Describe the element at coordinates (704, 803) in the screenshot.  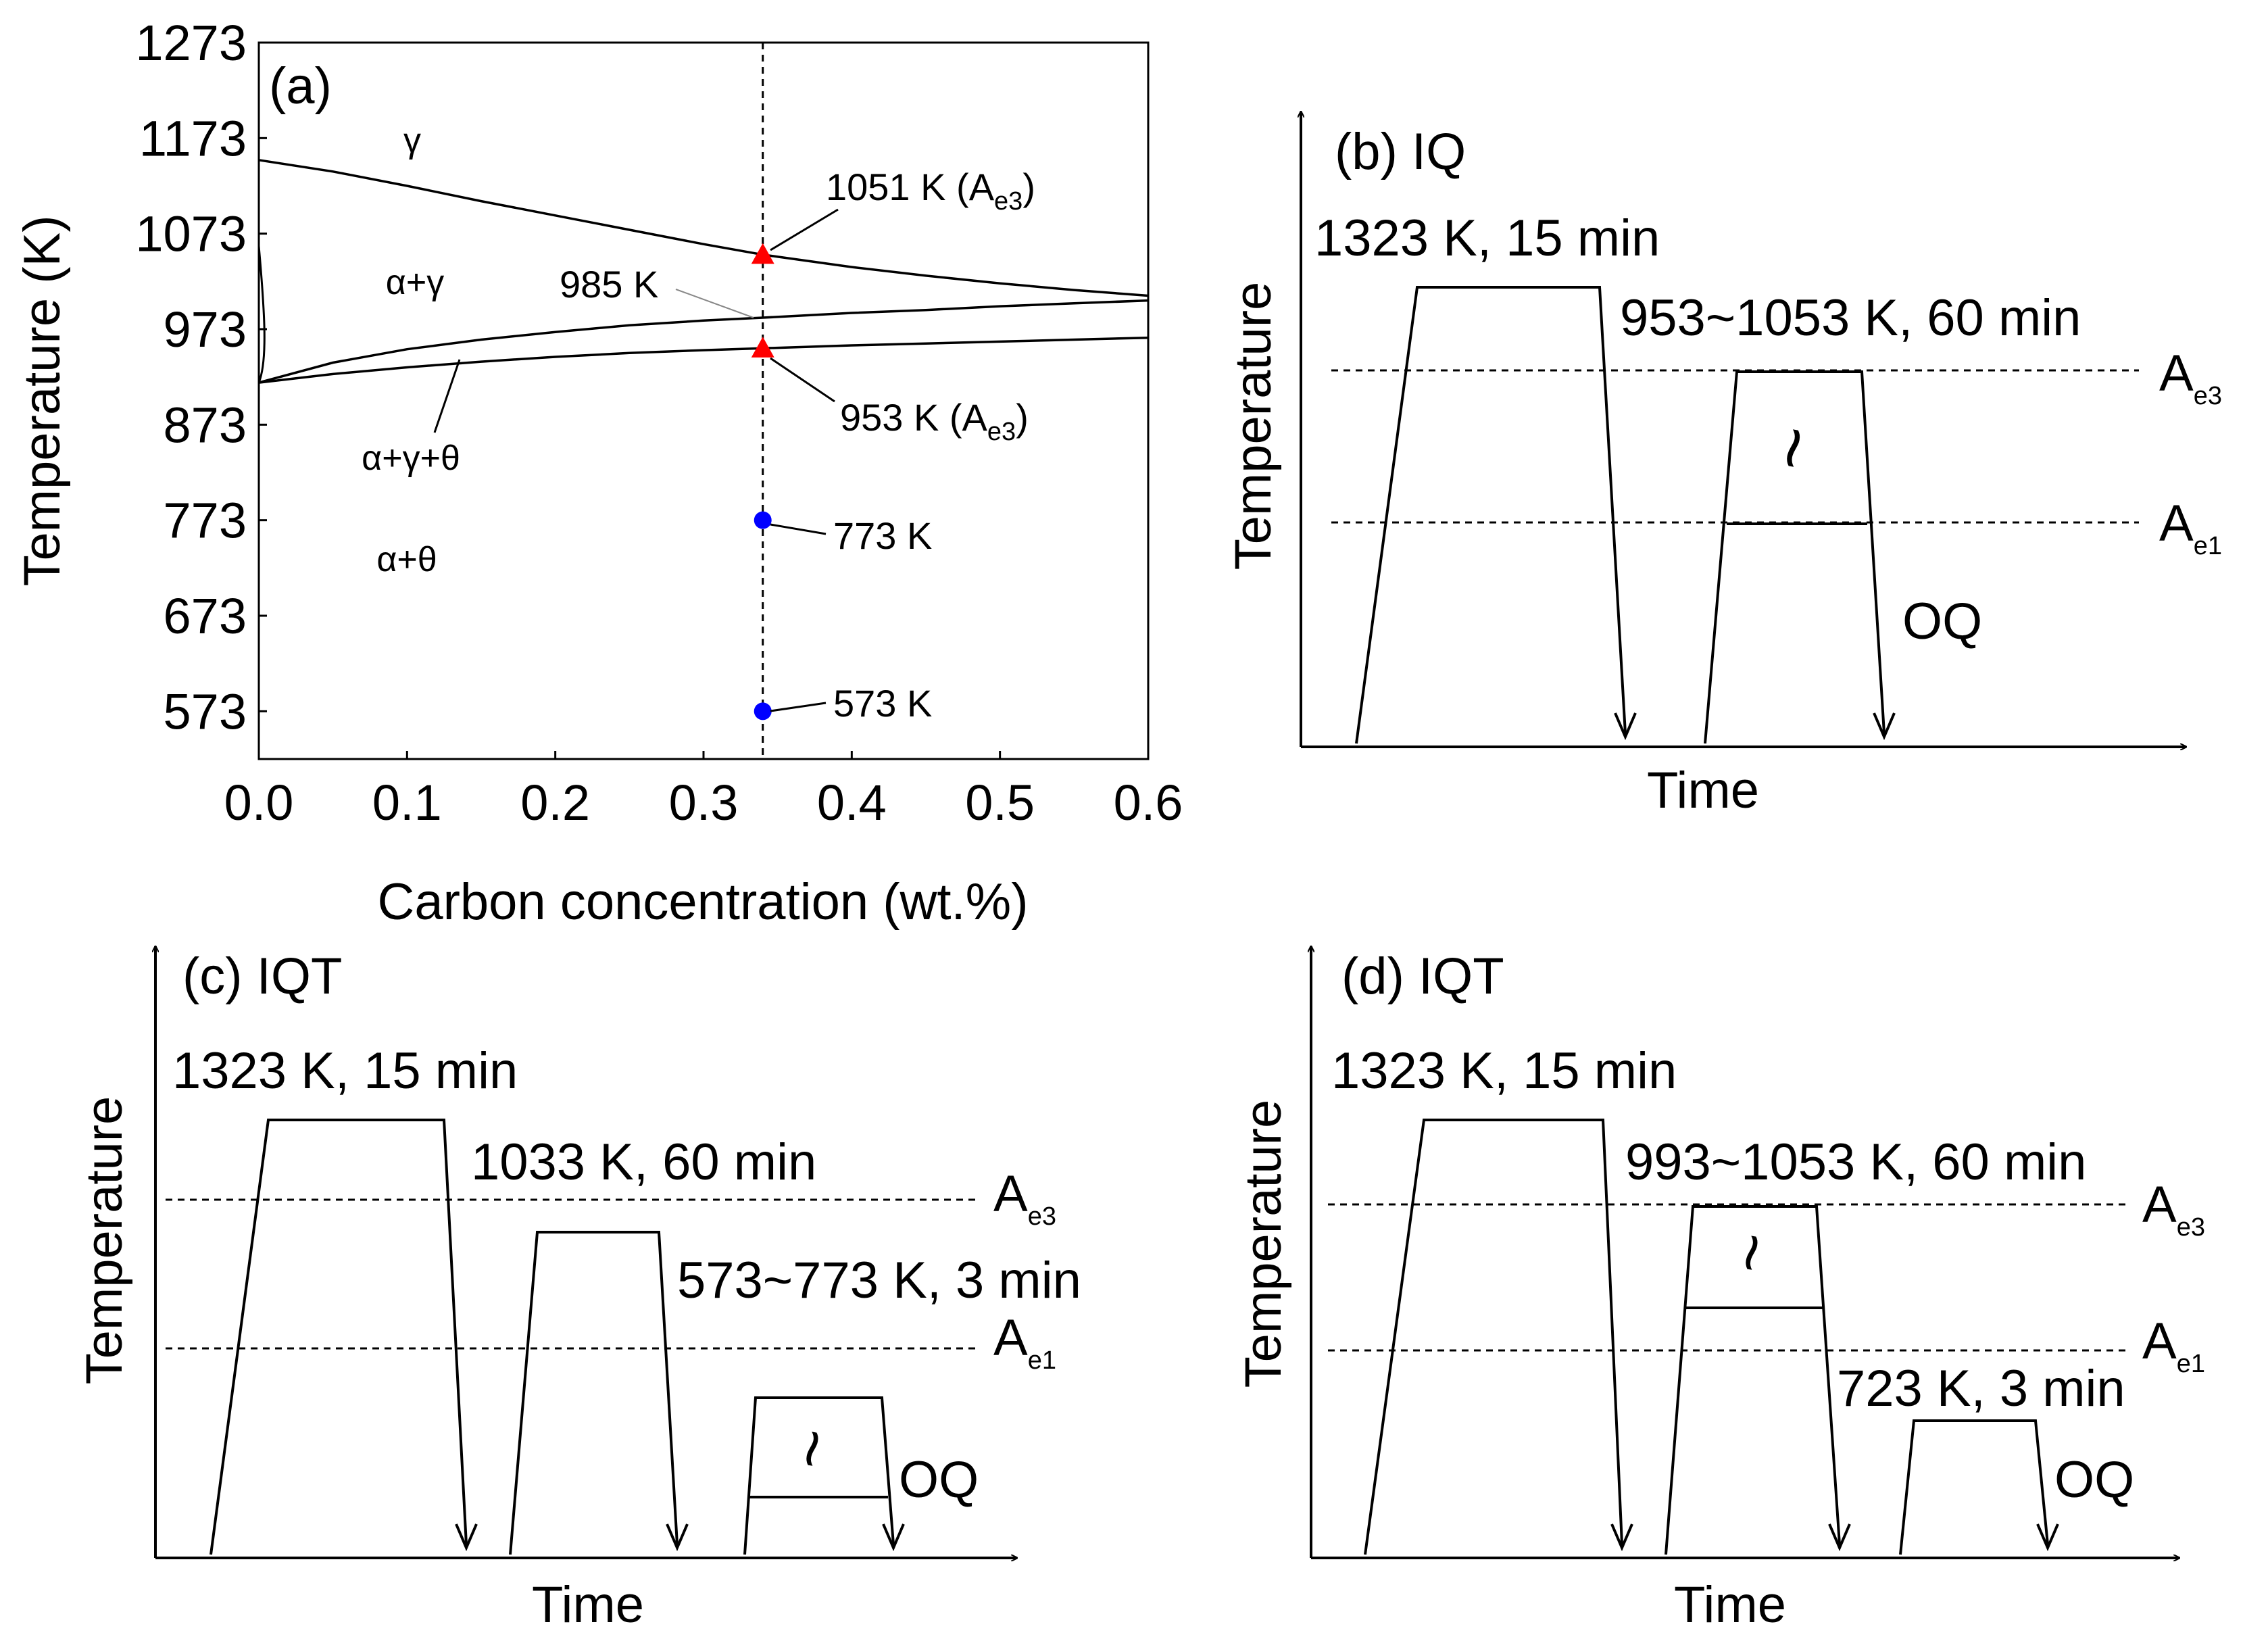
I see `panel-a-x-tick-label: 0.3` at that location.